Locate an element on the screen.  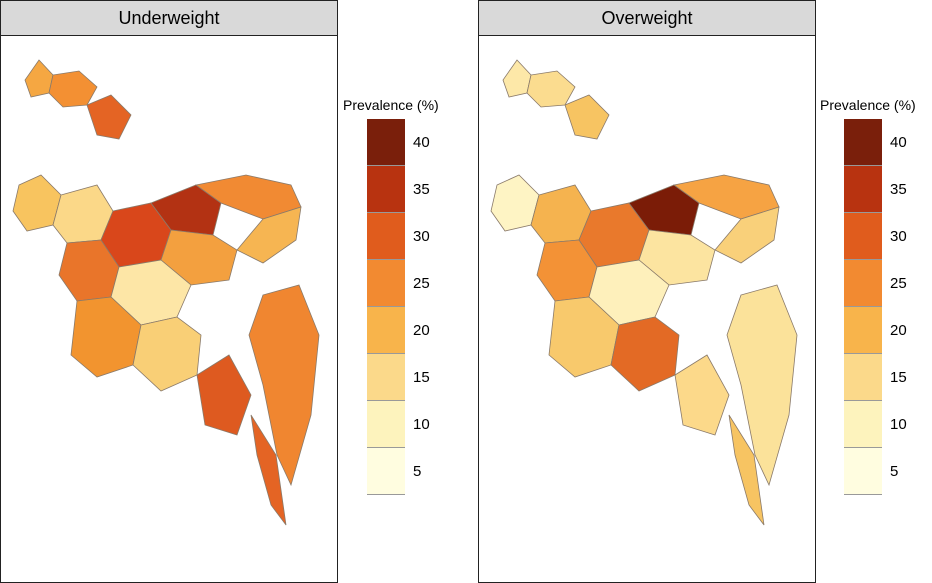
underweight-legend-bar is located at coordinates (386, 307).